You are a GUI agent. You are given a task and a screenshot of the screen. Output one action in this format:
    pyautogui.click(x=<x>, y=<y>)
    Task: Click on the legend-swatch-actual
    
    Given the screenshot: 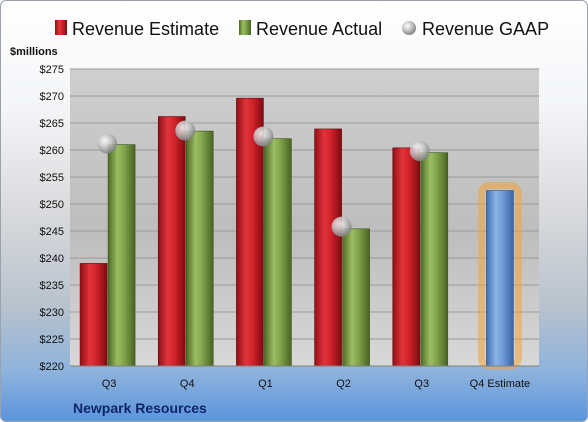 What is the action you would take?
    pyautogui.click(x=245, y=27)
    